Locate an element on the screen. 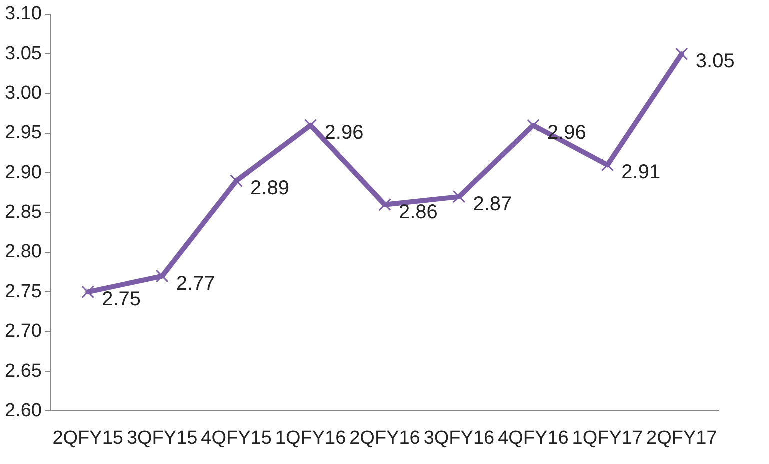  data-label: 2.75 is located at coordinates (122, 299).